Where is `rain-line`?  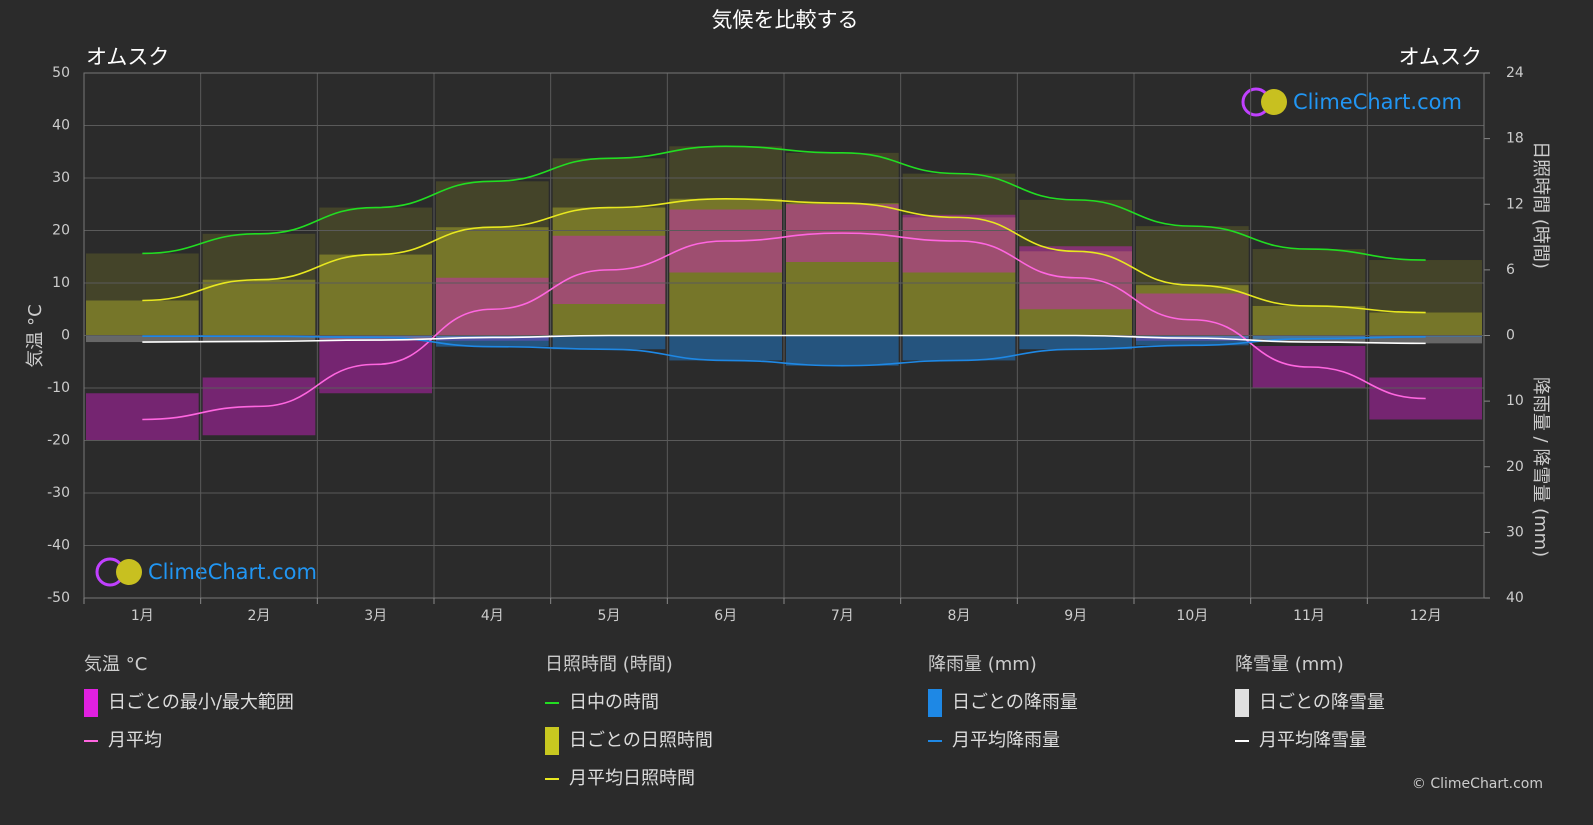 rain-line is located at coordinates (784, 351).